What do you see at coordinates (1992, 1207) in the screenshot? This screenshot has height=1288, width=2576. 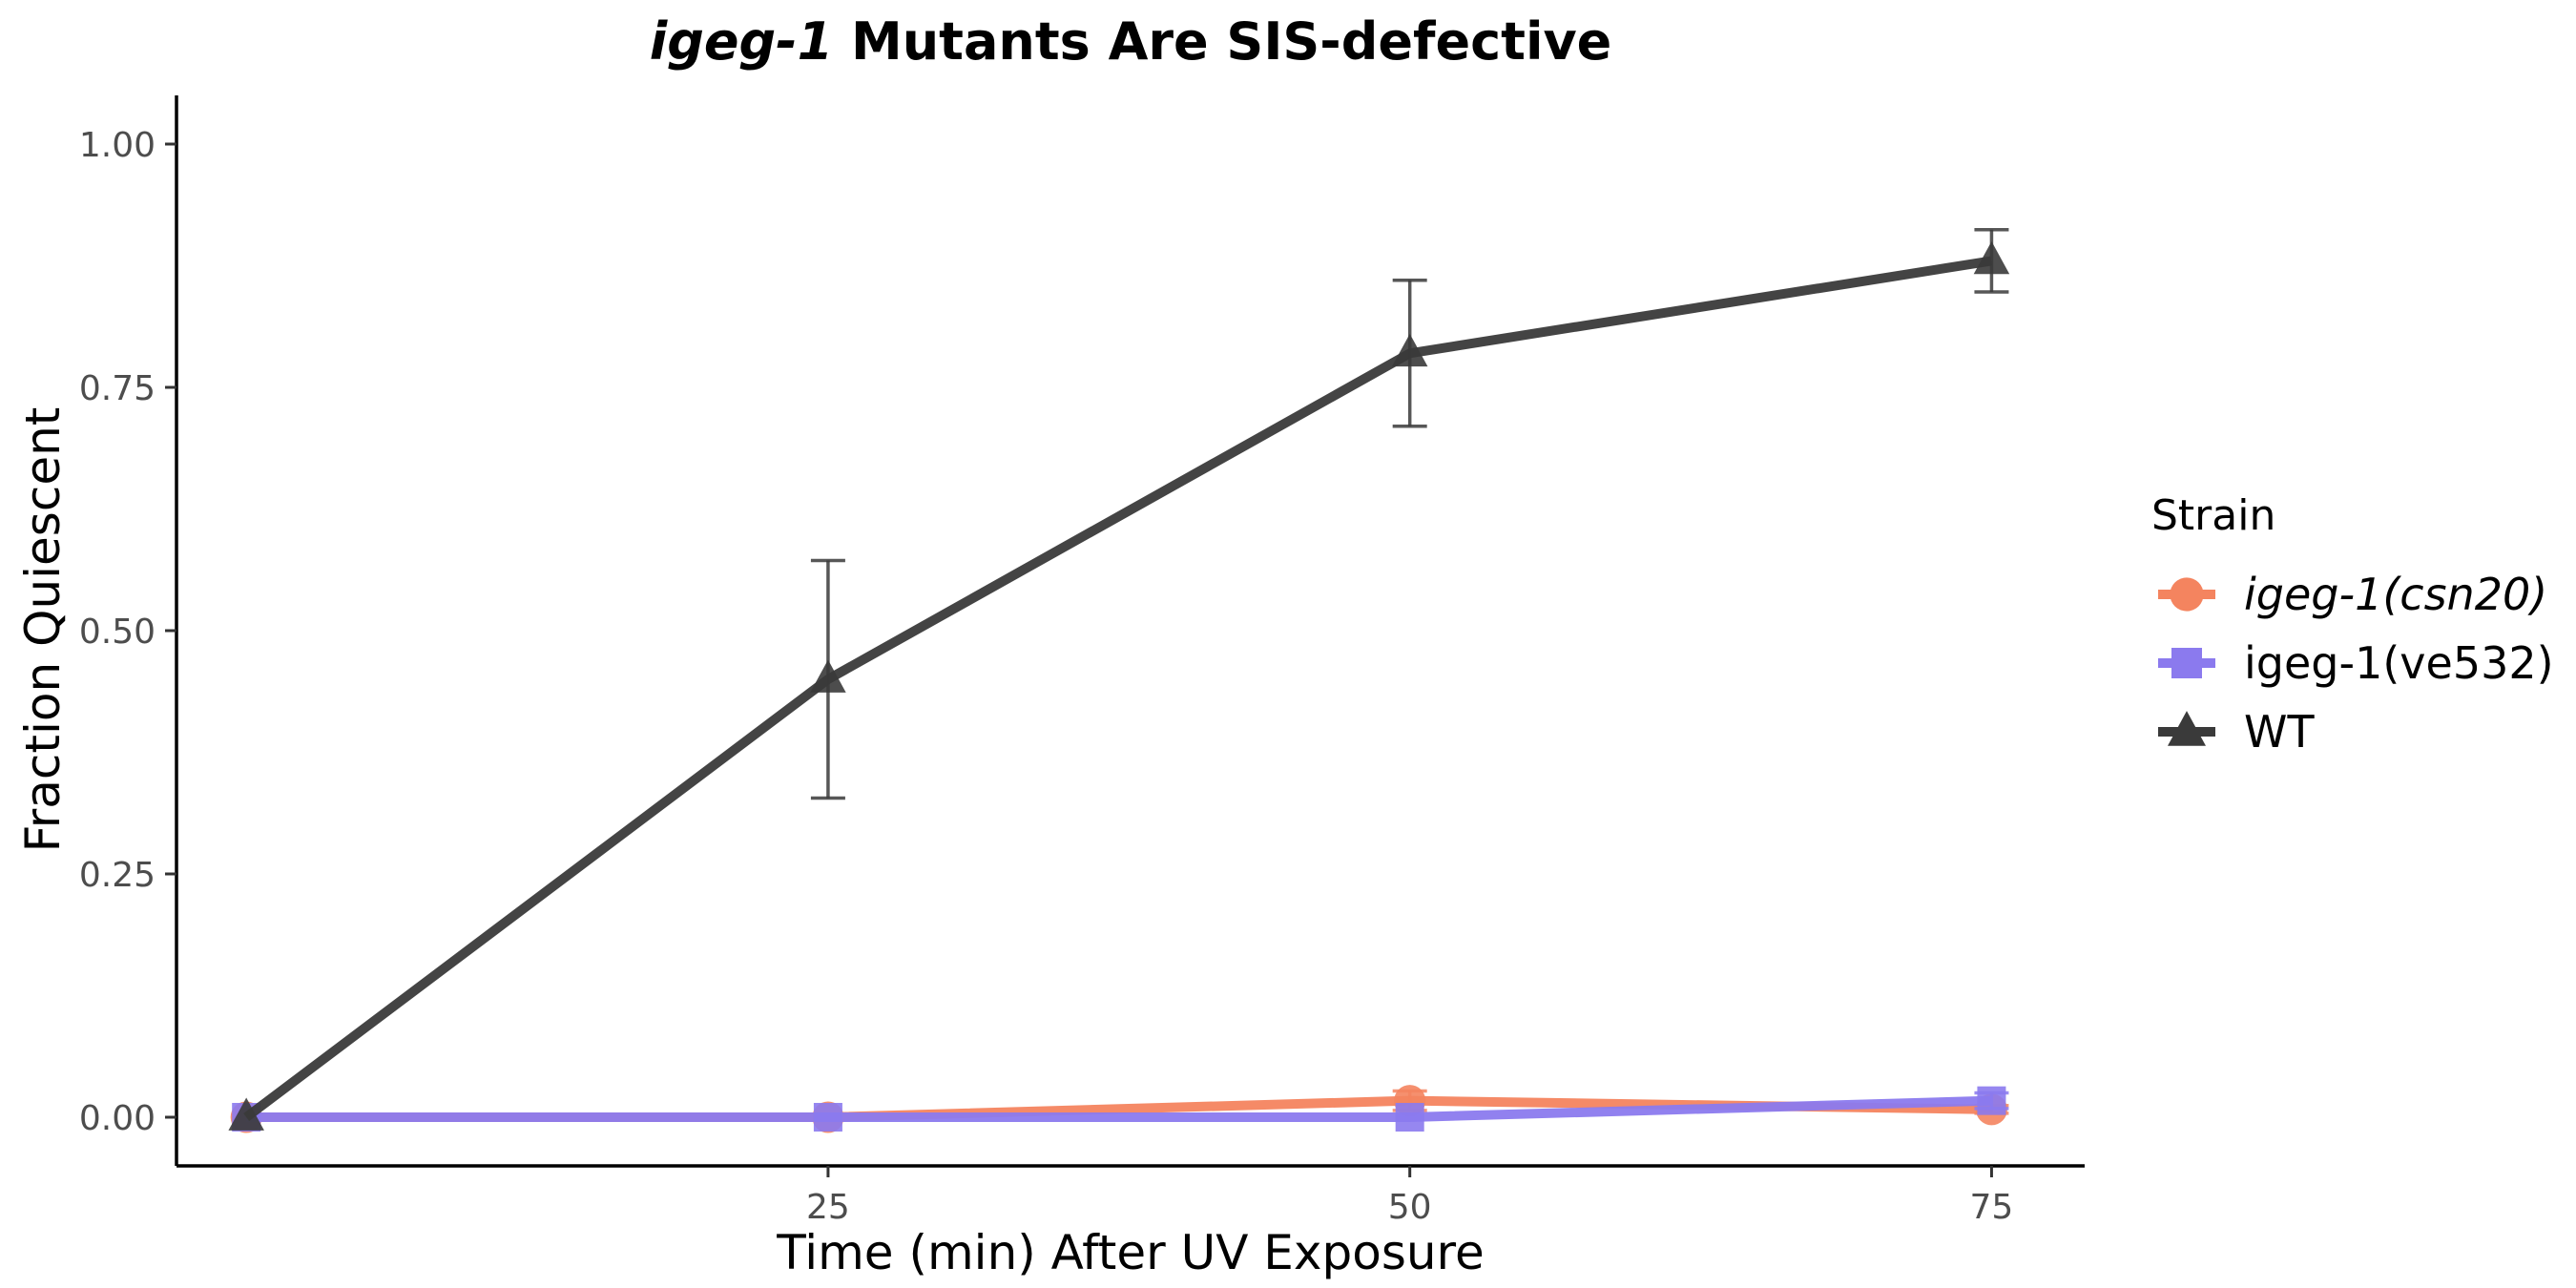 I see `x-tick-label: 75` at bounding box center [1992, 1207].